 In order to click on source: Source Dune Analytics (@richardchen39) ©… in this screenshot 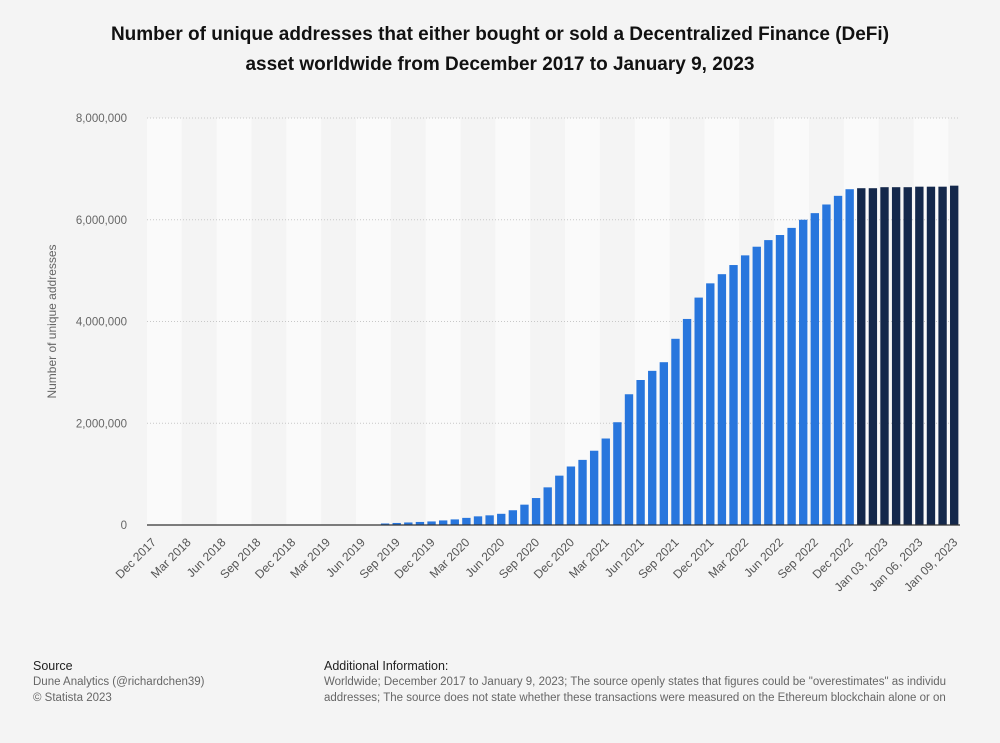, I will do `click(118, 682)`.